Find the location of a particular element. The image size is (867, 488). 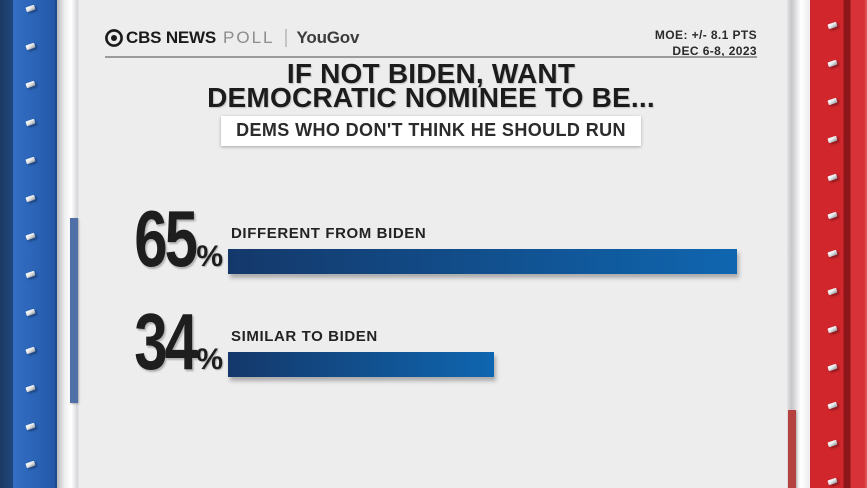

value-label: 34% is located at coordinates (164, 341).